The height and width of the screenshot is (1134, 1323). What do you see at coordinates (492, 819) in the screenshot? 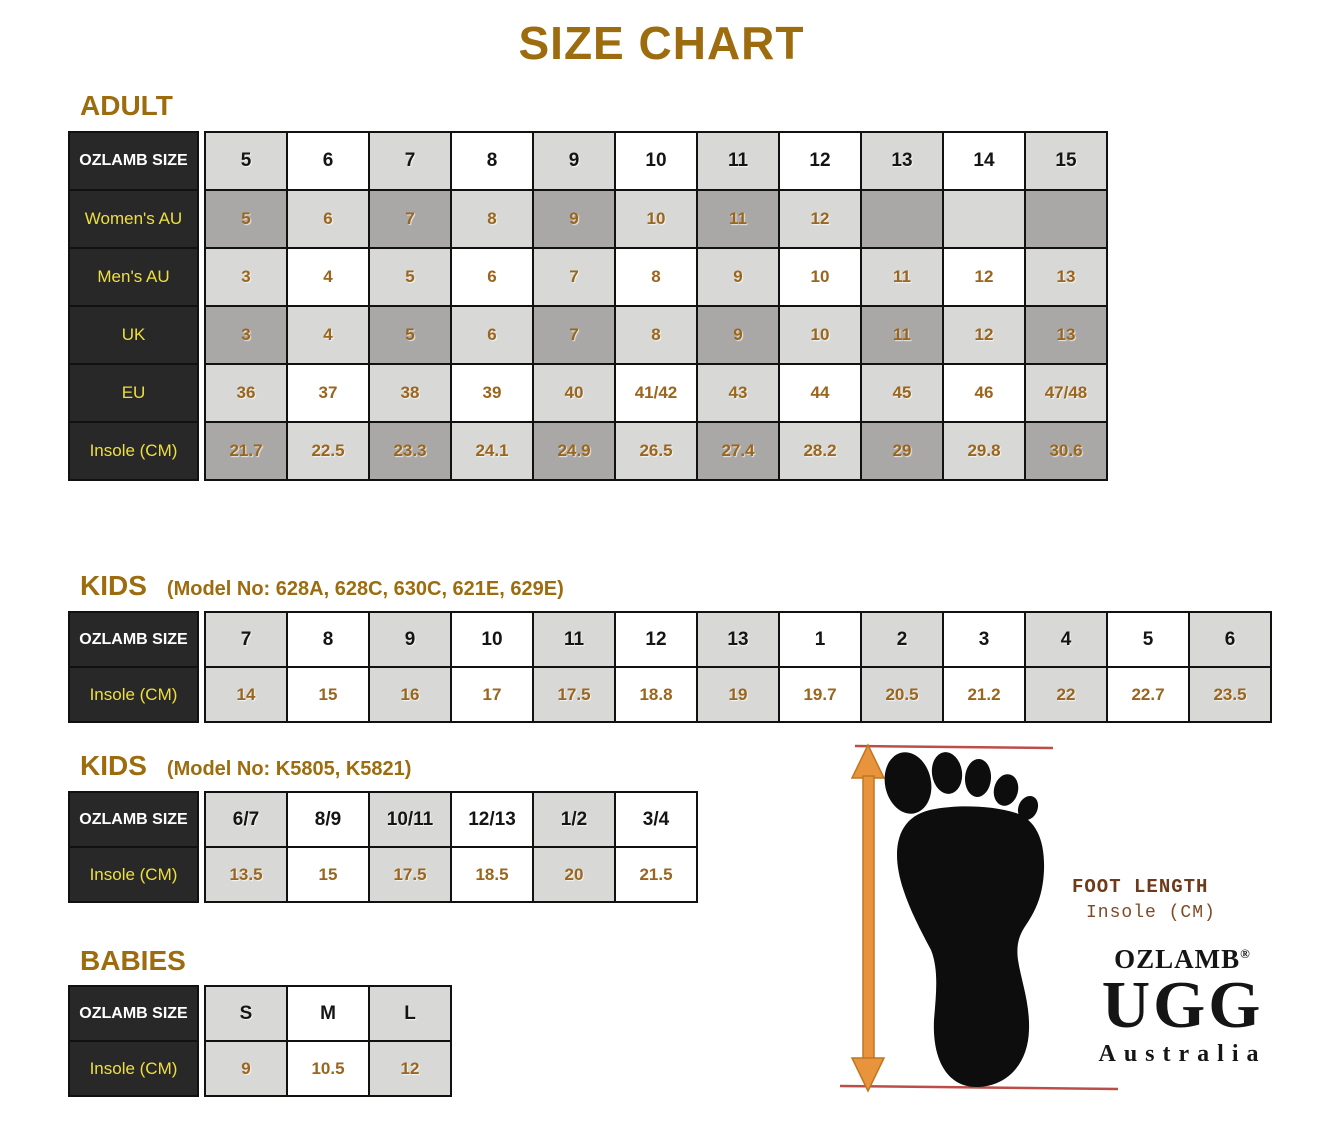
I see `size-cell: 12/13` at bounding box center [492, 819].